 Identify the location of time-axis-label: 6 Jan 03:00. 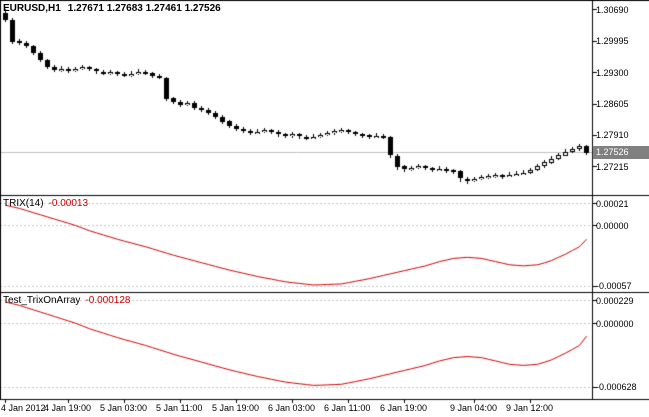
(292, 408).